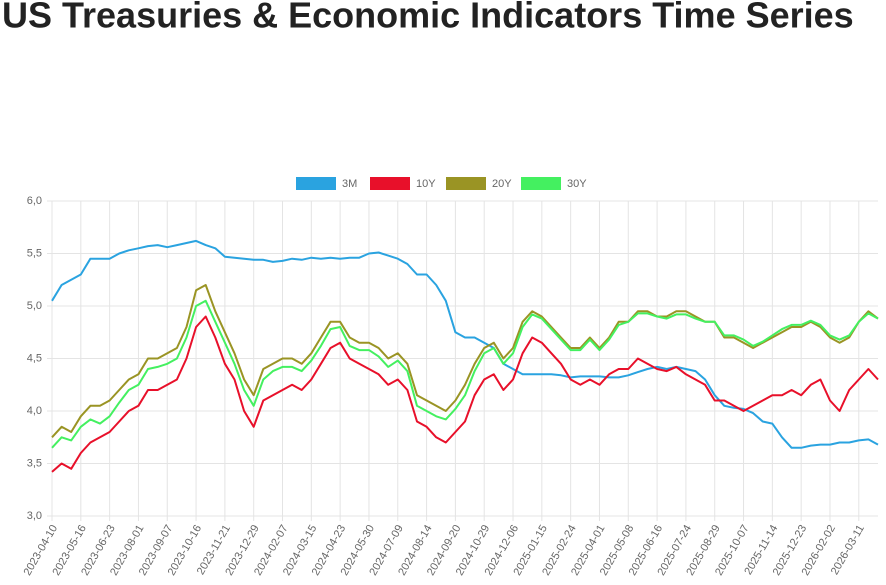  I want to click on legend-label: 20Y, so click(502, 184).